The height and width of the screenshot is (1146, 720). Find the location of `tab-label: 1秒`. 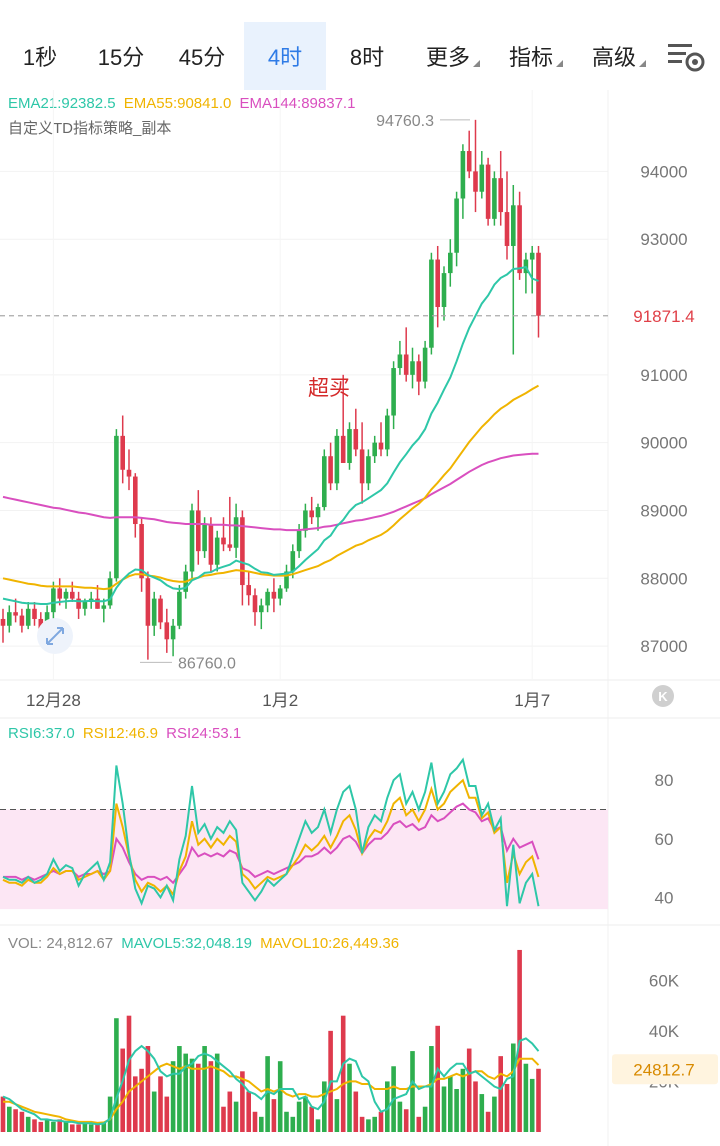

tab-label: 1秒 is located at coordinates (40, 57).